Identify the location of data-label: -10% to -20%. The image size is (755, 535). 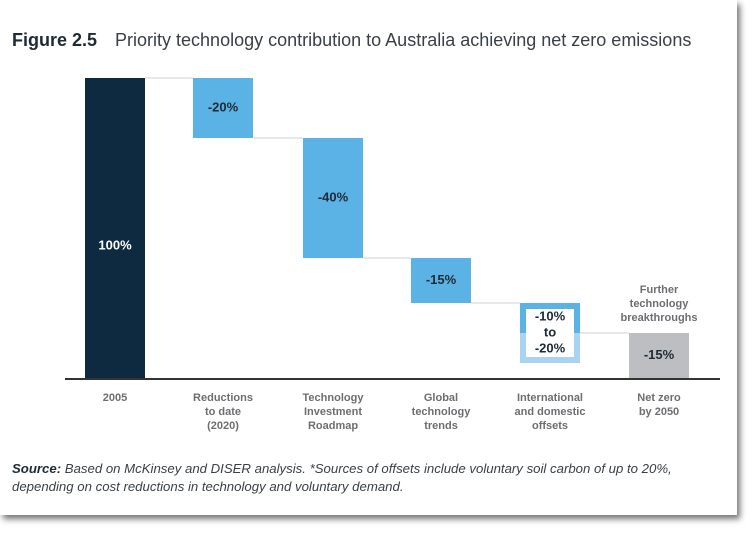
(550, 331).